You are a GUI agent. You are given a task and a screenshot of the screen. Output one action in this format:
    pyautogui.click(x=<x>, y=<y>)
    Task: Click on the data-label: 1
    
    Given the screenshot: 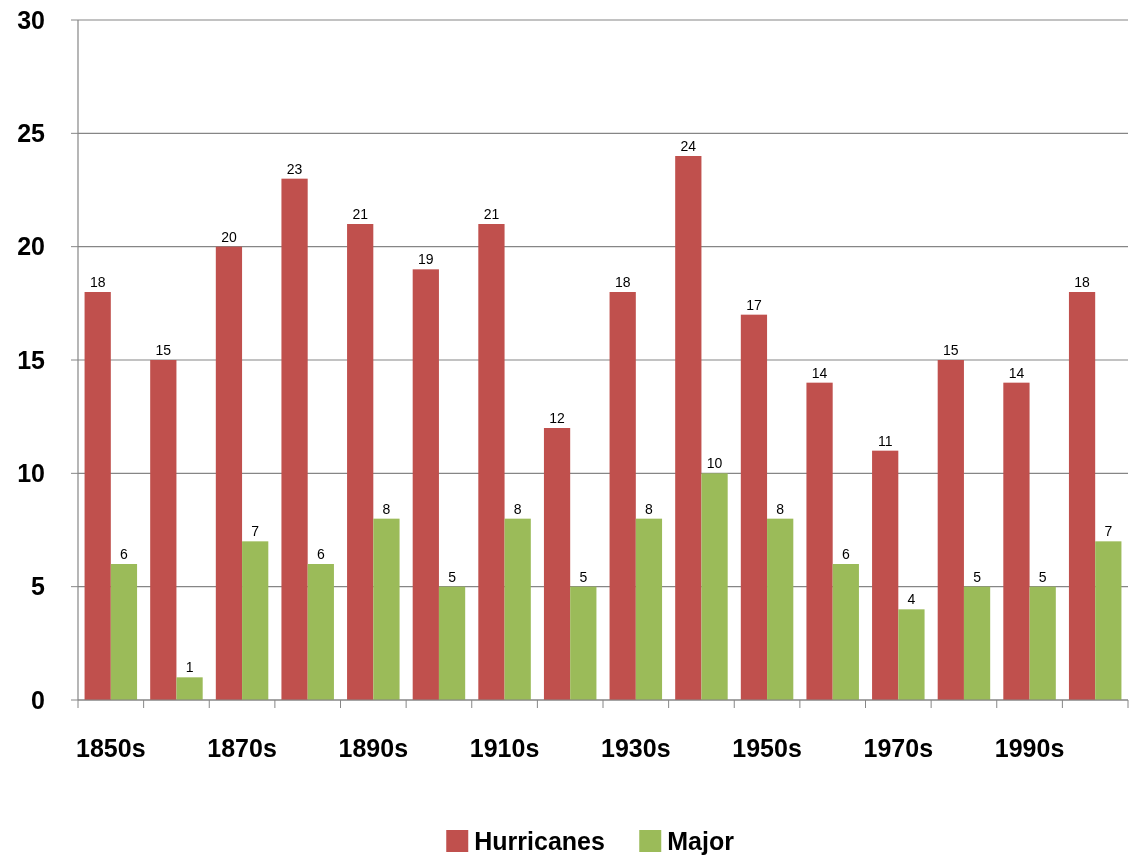 What is the action you would take?
    pyautogui.click(x=189, y=667)
    